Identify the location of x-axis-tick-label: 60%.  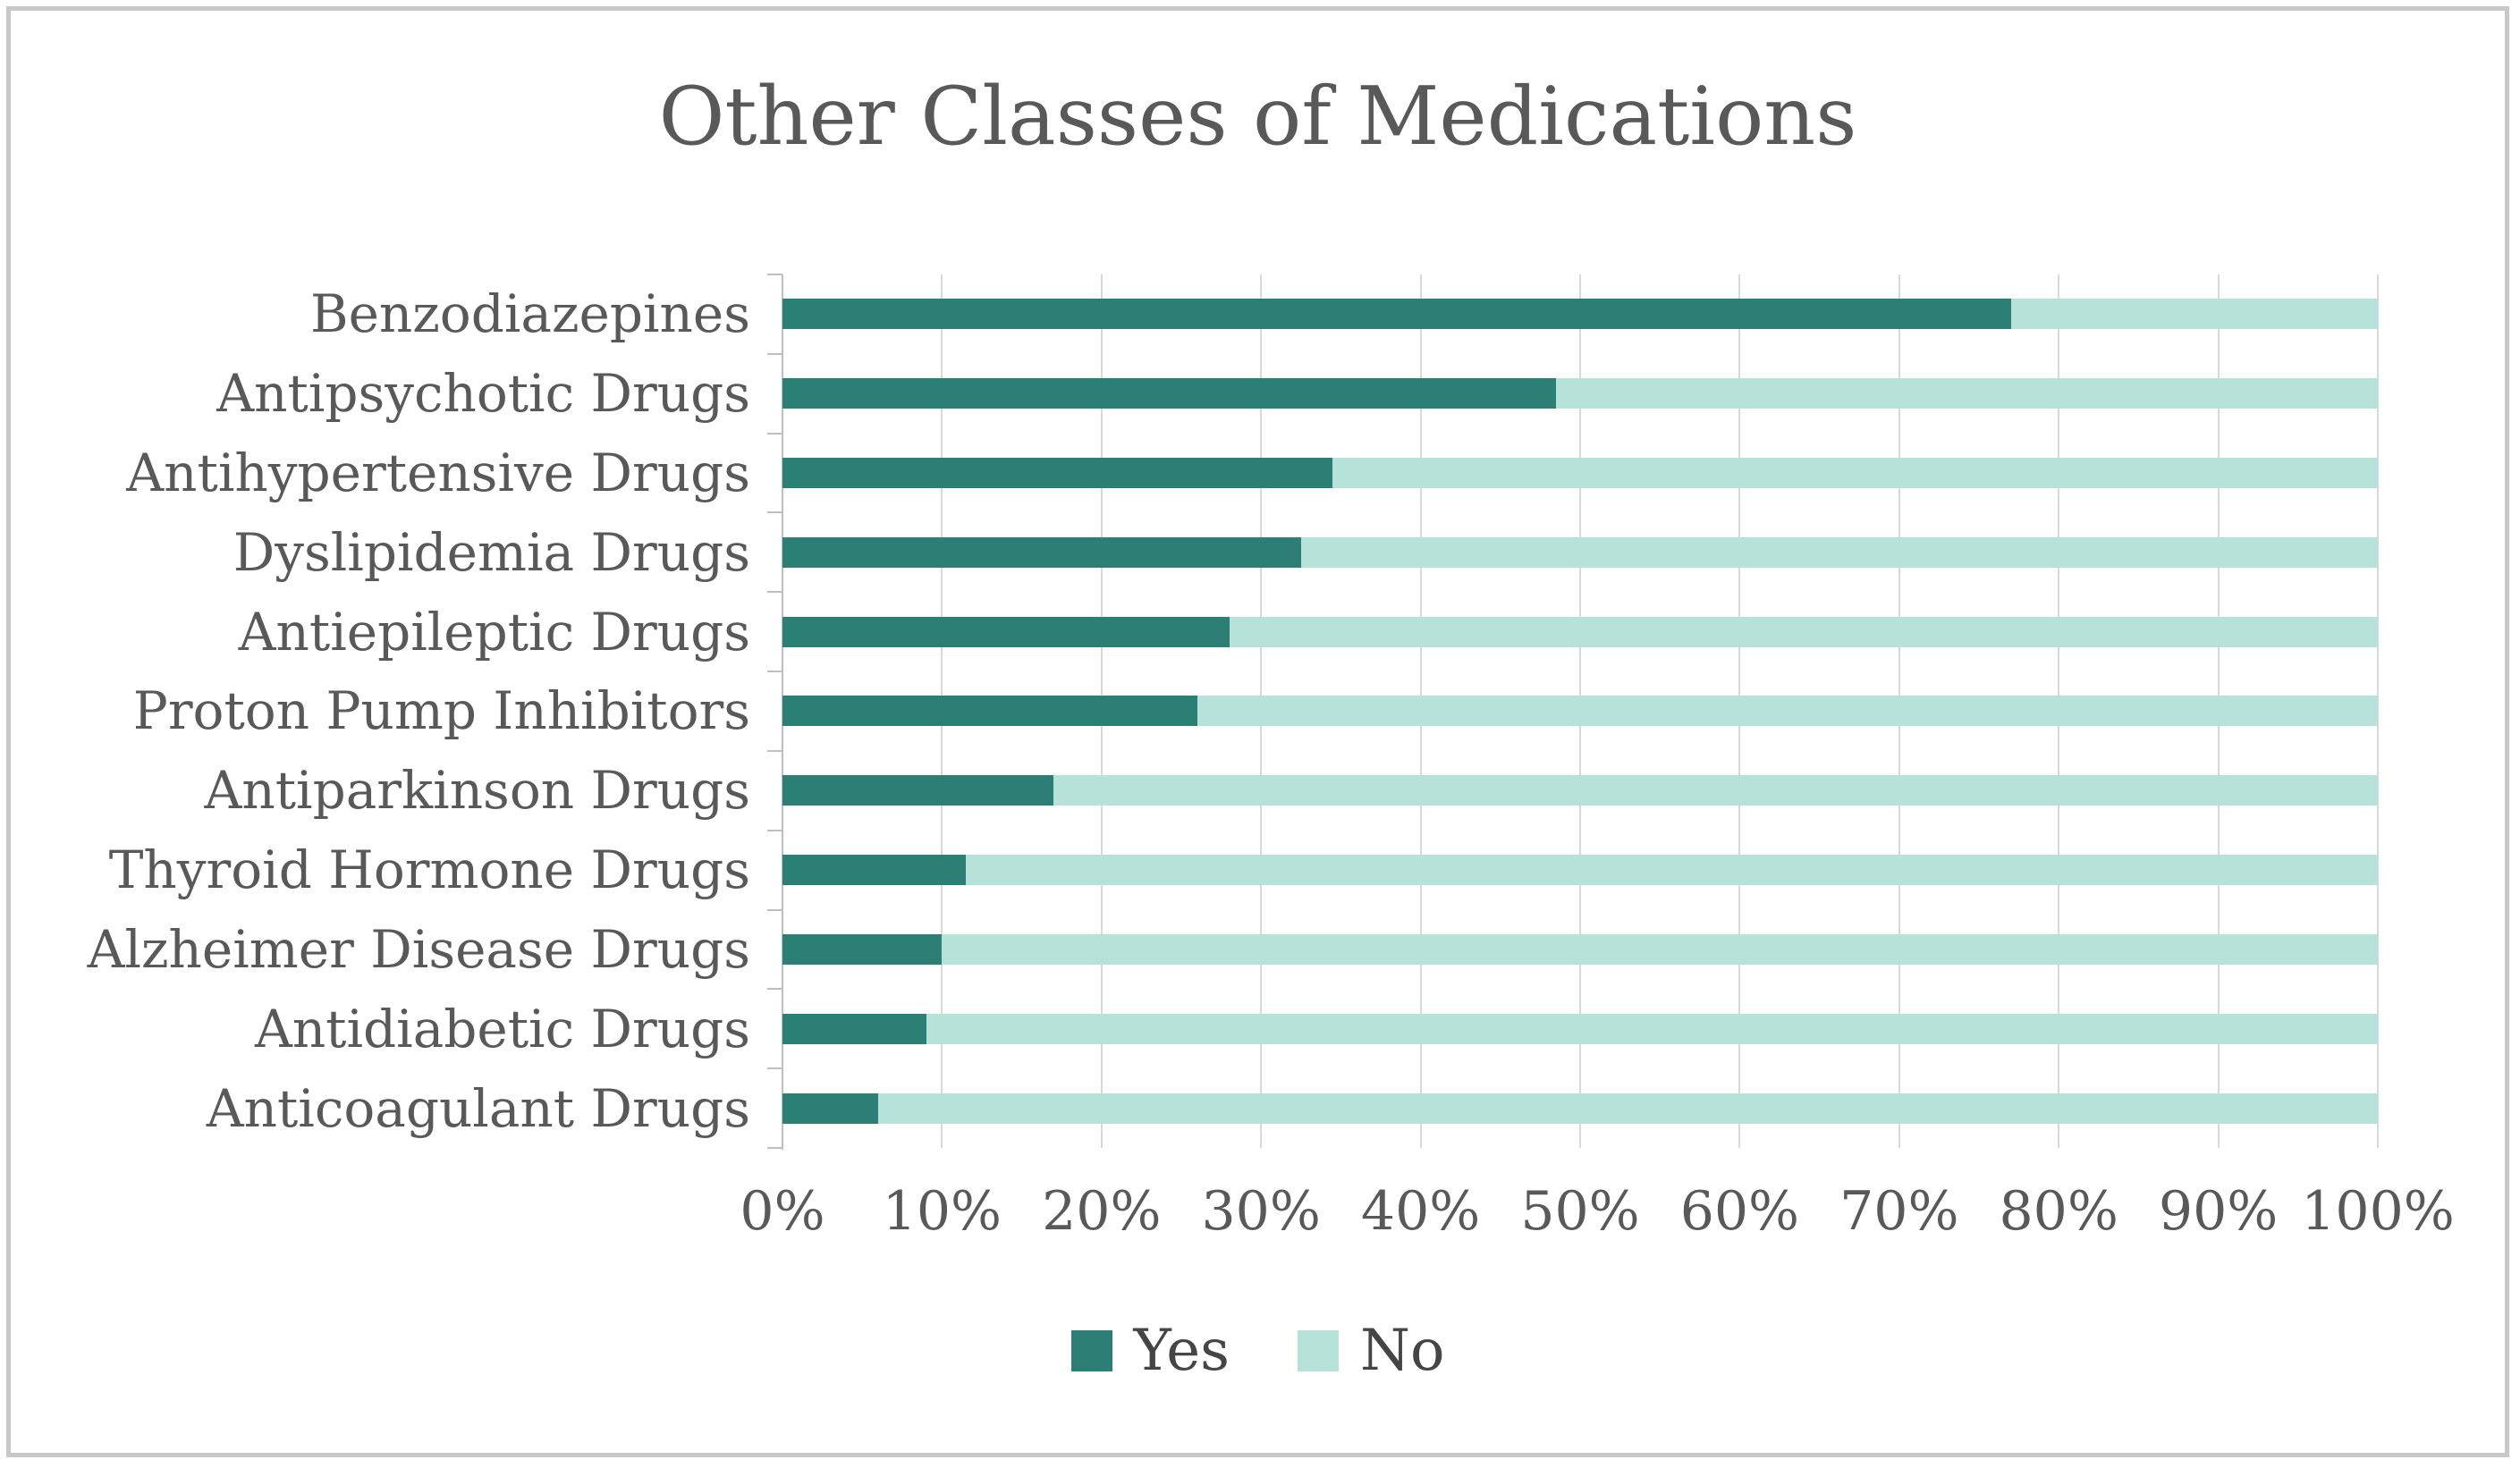
(1739, 1211).